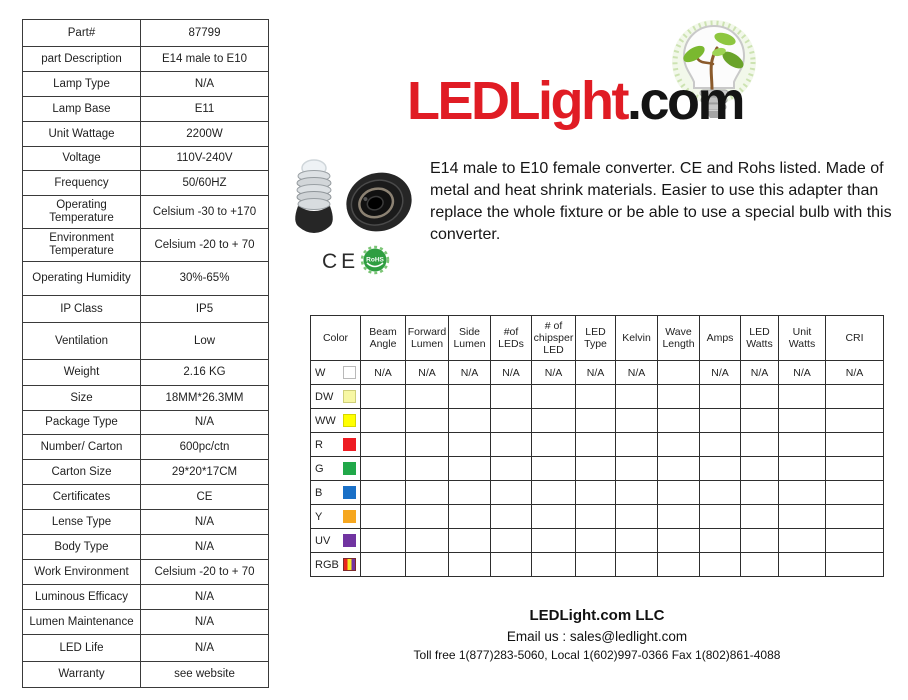 This screenshot has width=908, height=700. I want to click on spec-value: 50/60HZ, so click(204, 182).